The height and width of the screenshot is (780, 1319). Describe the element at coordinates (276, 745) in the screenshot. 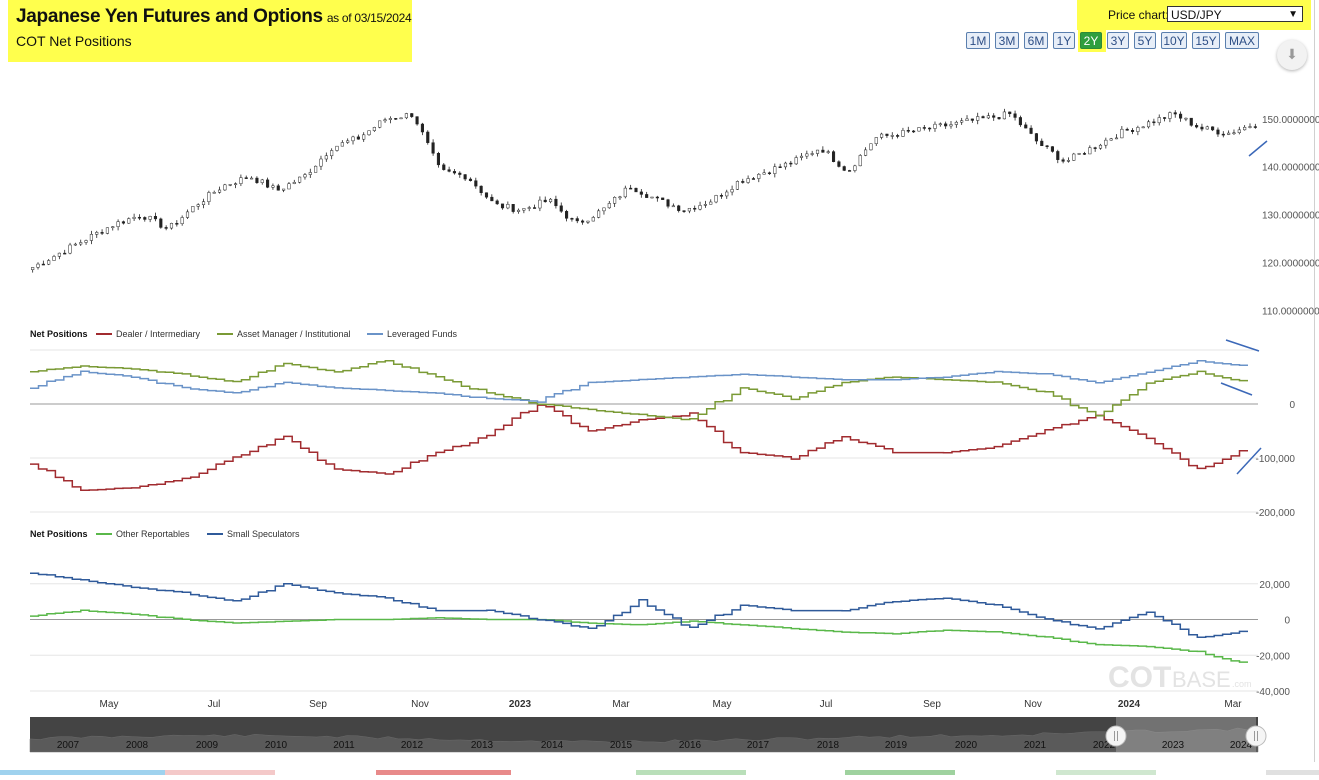

I see `navigator-year-label: 2010` at that location.